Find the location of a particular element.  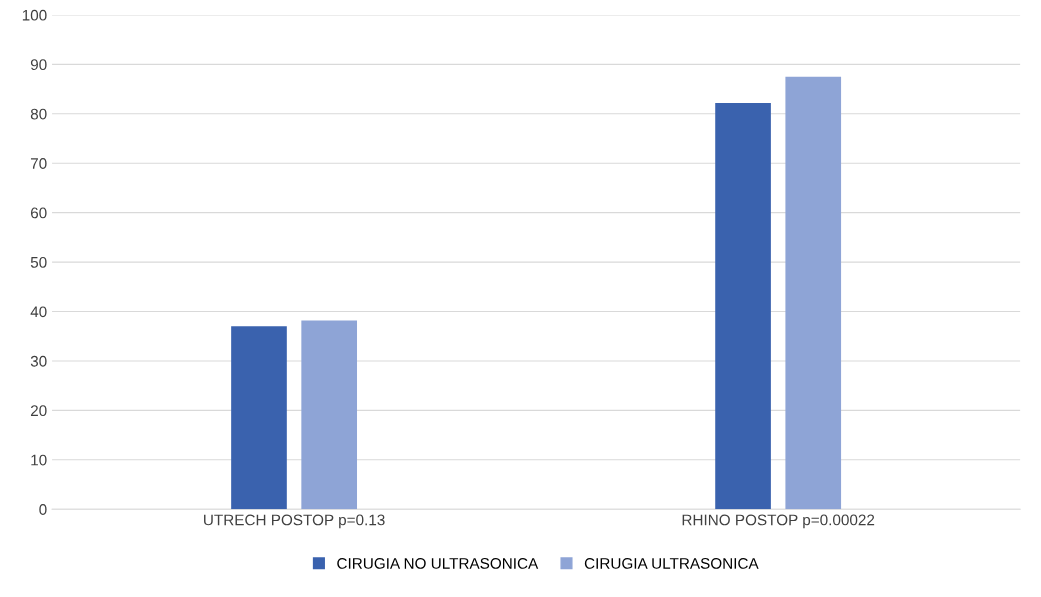

y-tick-label: 10 is located at coordinates (39, 460).